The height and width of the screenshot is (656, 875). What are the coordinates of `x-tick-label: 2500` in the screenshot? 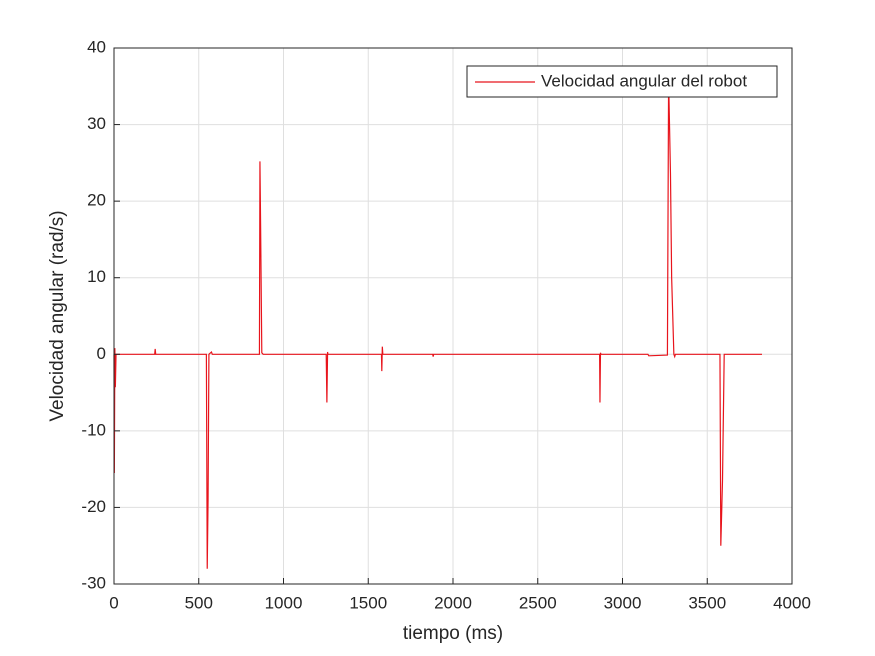 It's located at (538, 602).